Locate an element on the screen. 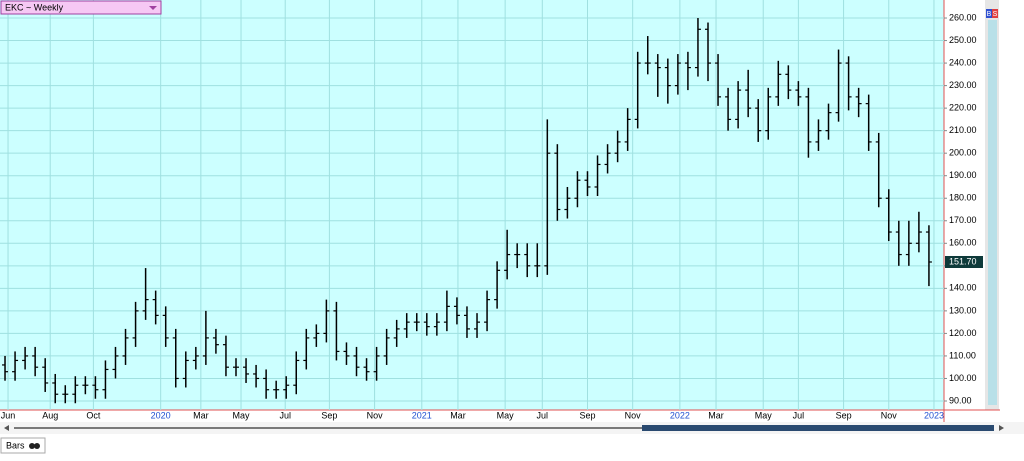 This screenshot has height=461, width=1024. x-tick-label: Oct is located at coordinates (93, 415).